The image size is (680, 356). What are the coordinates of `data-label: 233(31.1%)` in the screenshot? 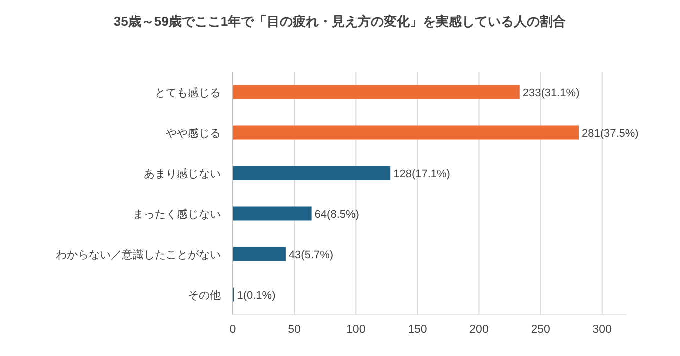 It's located at (551, 93).